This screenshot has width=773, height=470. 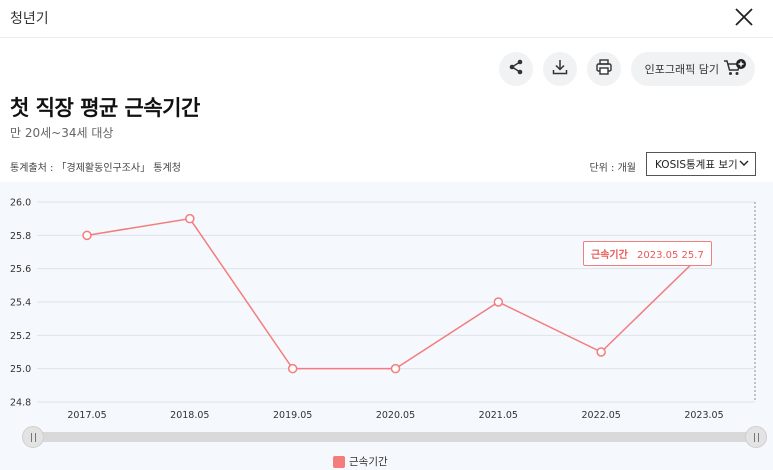 I want to click on add-infographic-button: 인포그래픽 담기, so click(x=692, y=69).